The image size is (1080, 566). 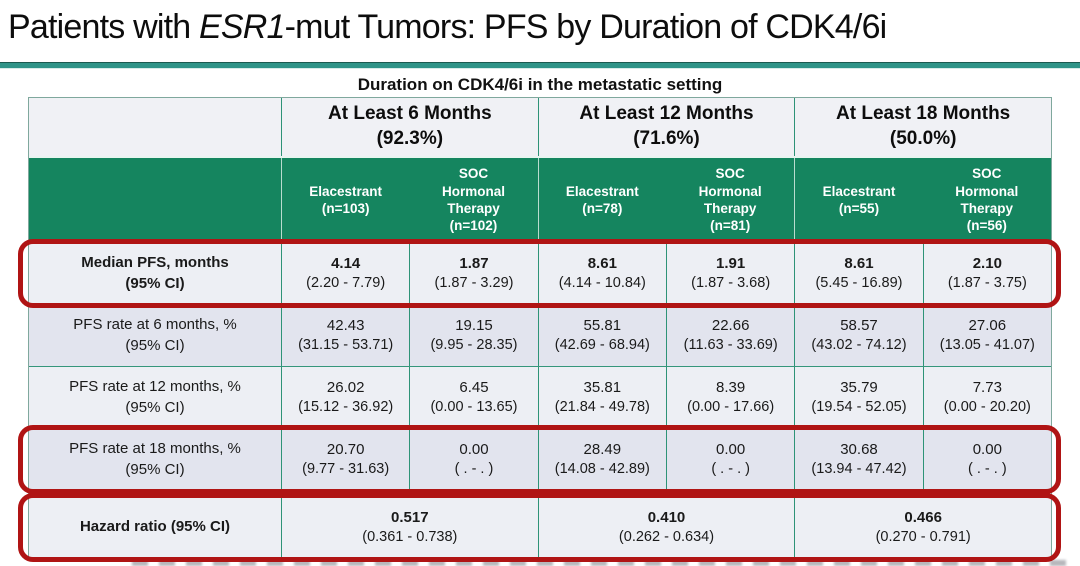 I want to click on group-percent: (50.0%), so click(x=923, y=138).